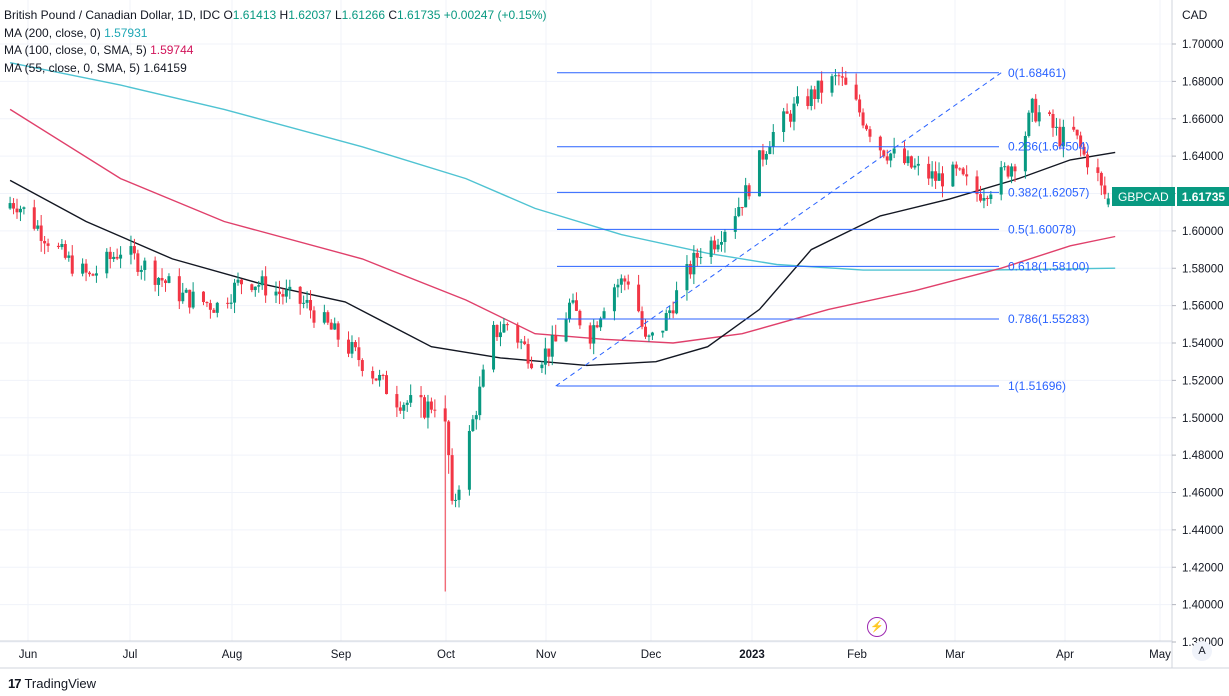  Describe the element at coordinates (275, 69) in the screenshot. I see `legend-ma55: MA (55, close, 0, SMA, 5) 1.64159` at that location.